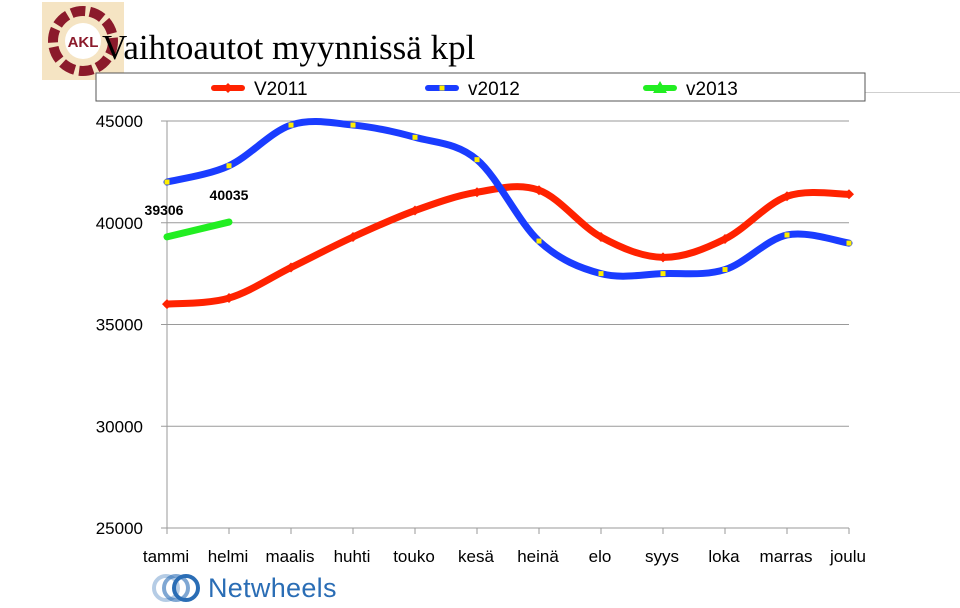 The image size is (960, 608). I want to click on akl-logo-ring, so click(83, 41).